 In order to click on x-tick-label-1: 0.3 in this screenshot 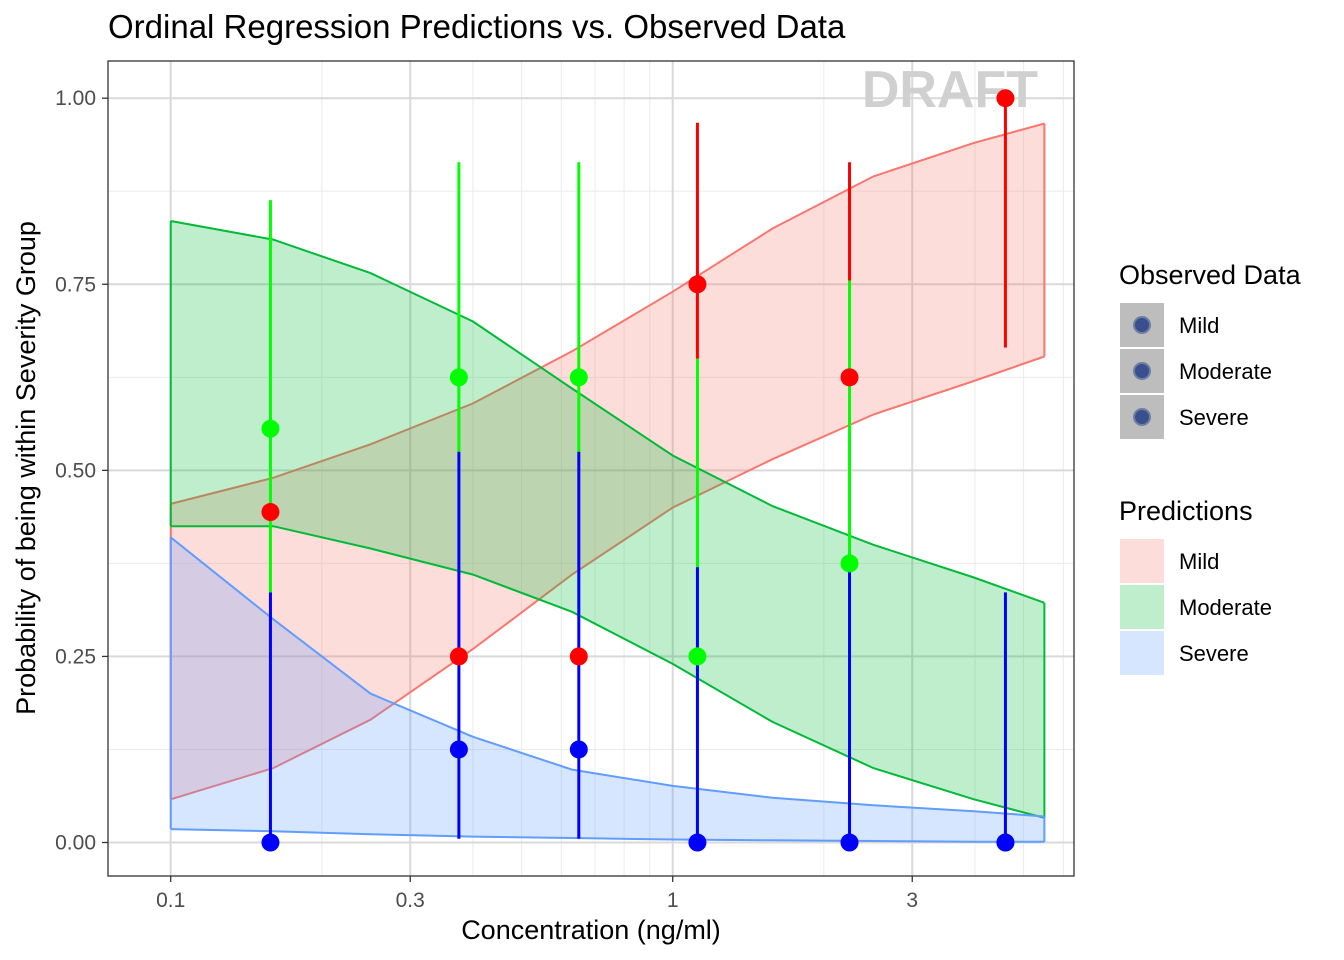, I will do `click(410, 900)`.